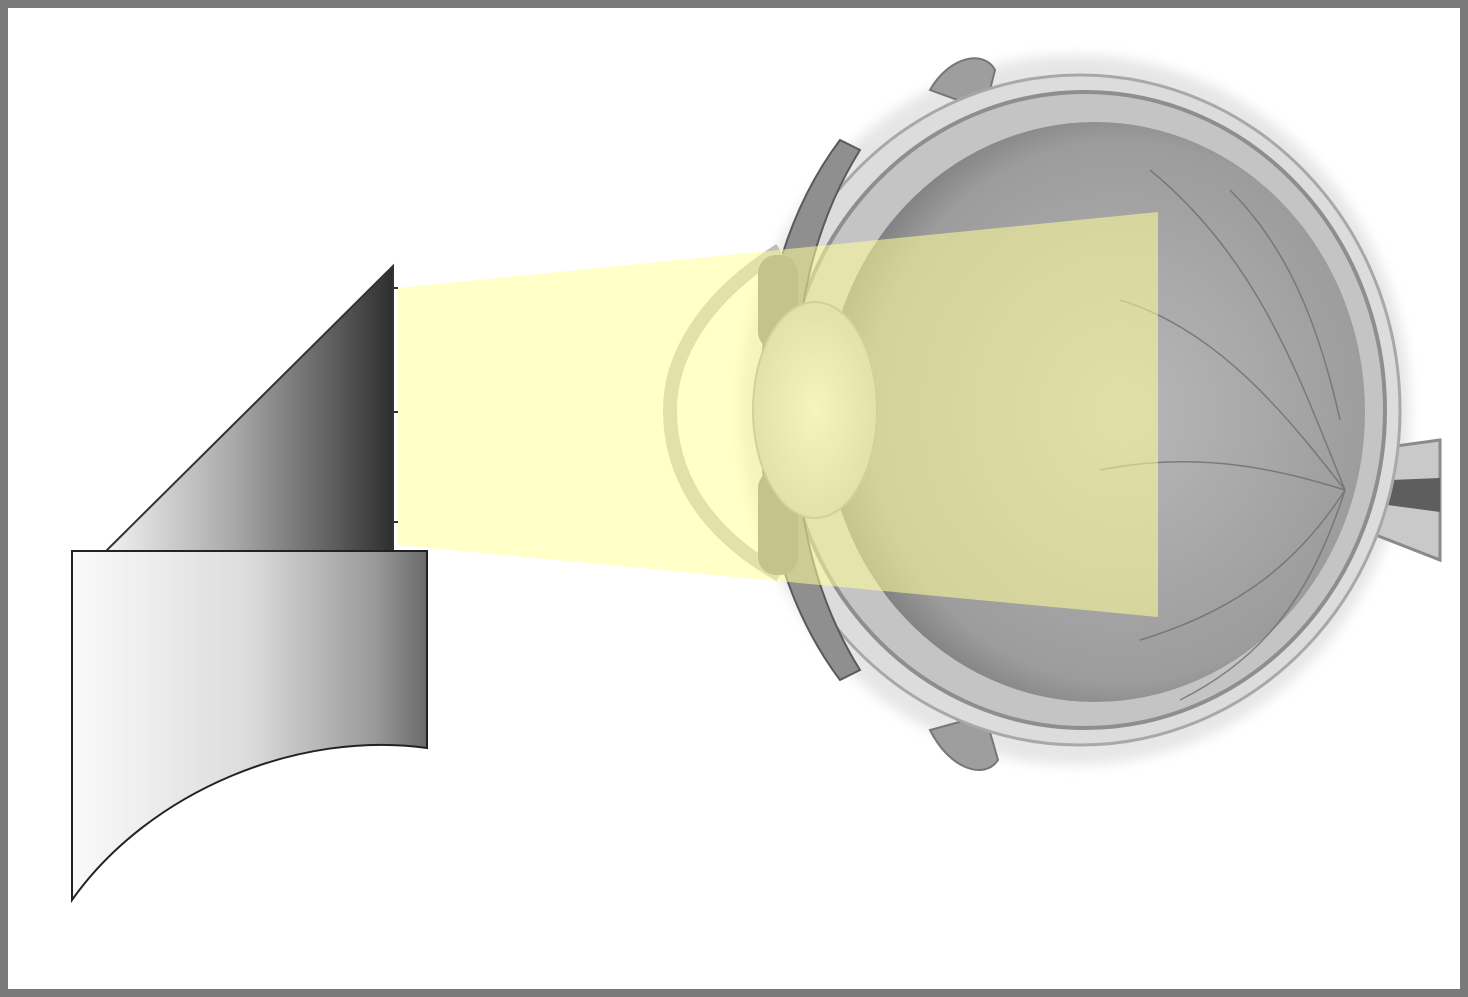  What do you see at coordinates (248, 407) in the screenshot?
I see `prism-icon` at bounding box center [248, 407].